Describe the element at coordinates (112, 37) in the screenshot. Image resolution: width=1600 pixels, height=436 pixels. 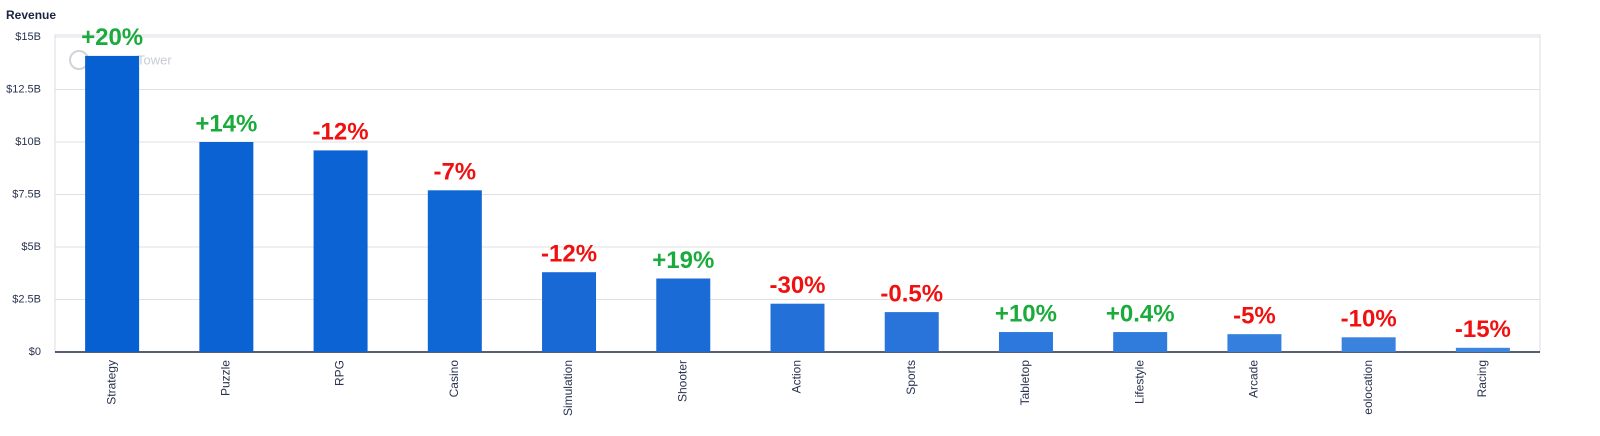
I see `growth-label: +20%` at that location.